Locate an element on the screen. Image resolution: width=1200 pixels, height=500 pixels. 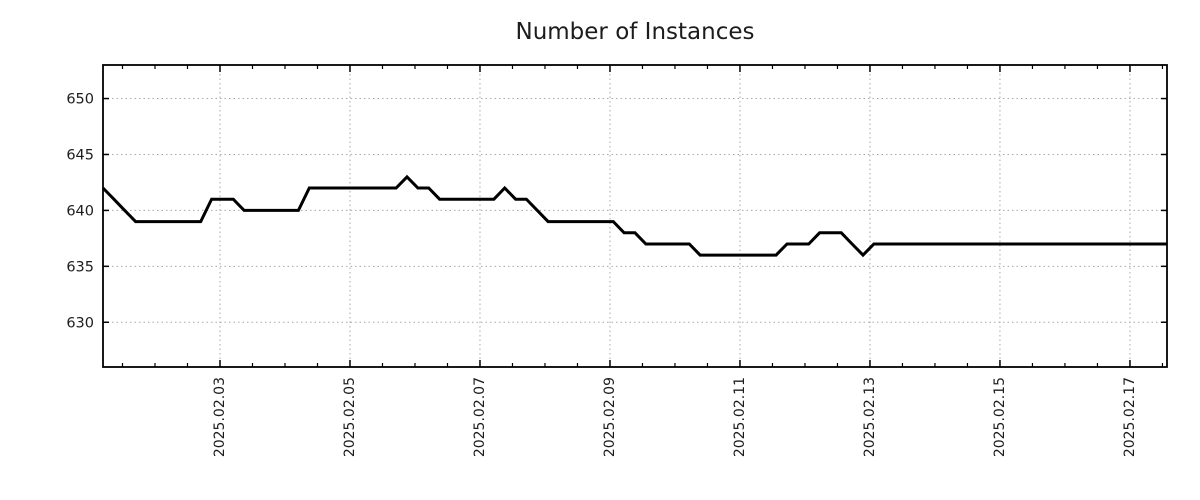
series-line-instances is located at coordinates (634, 216).